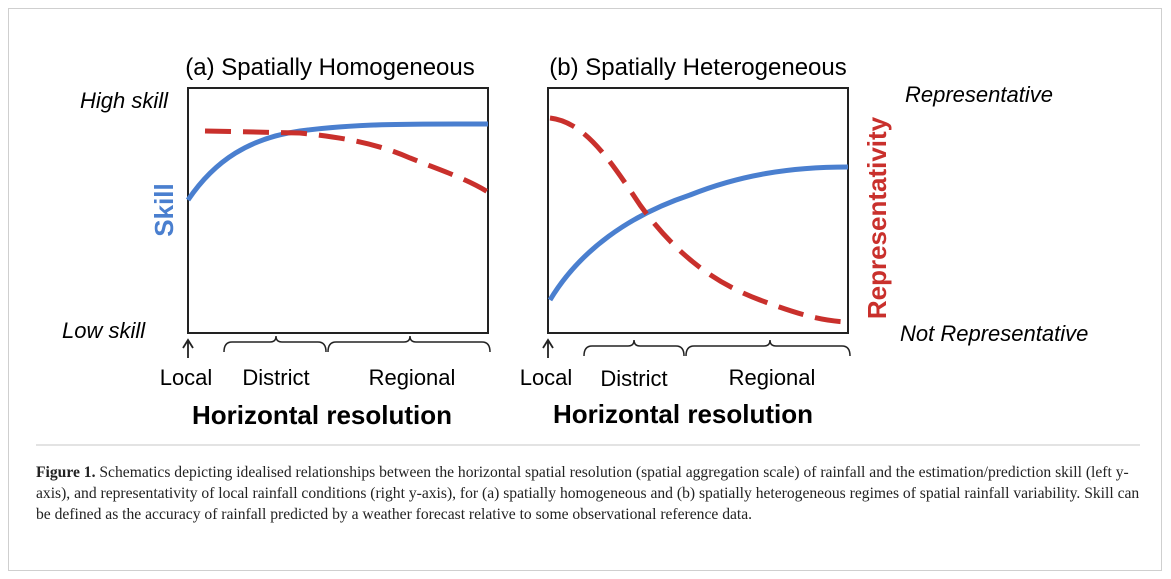 The height and width of the screenshot is (579, 1171). What do you see at coordinates (698, 67) in the screenshot?
I see `panel-title: (b) Spatially Heterogeneous` at bounding box center [698, 67].